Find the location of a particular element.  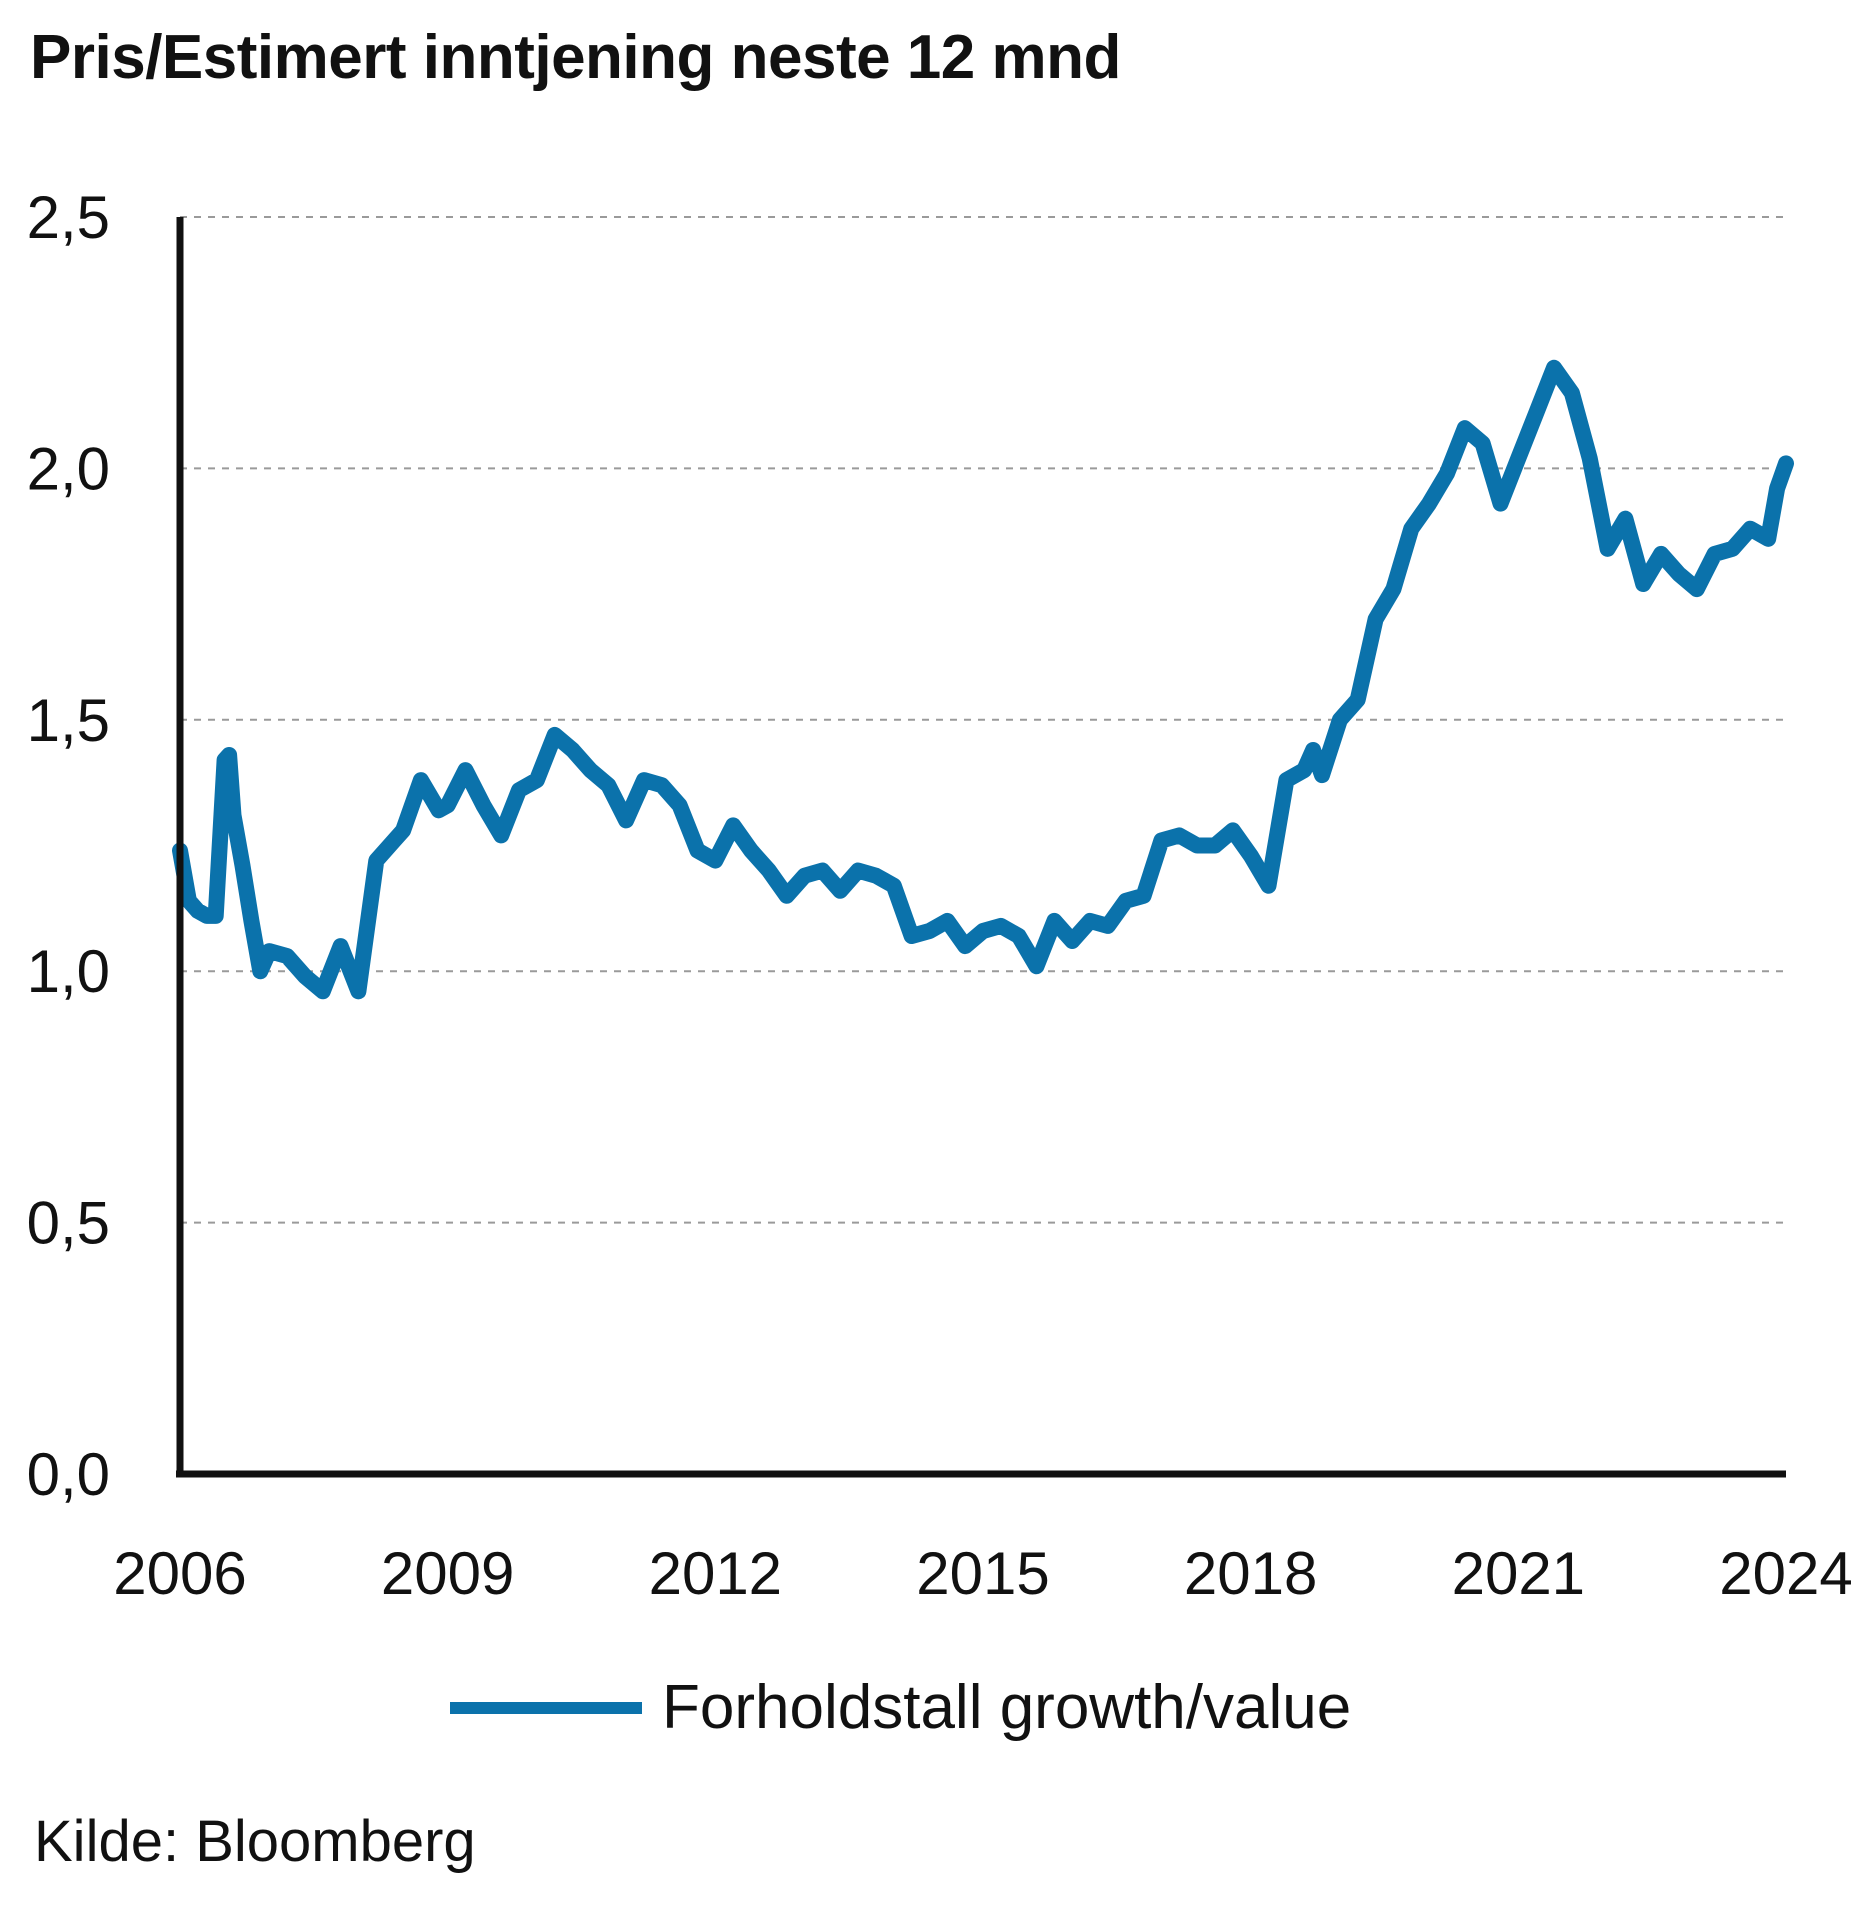

legend: Forholdstall growth/value is located at coordinates (900, 1707).